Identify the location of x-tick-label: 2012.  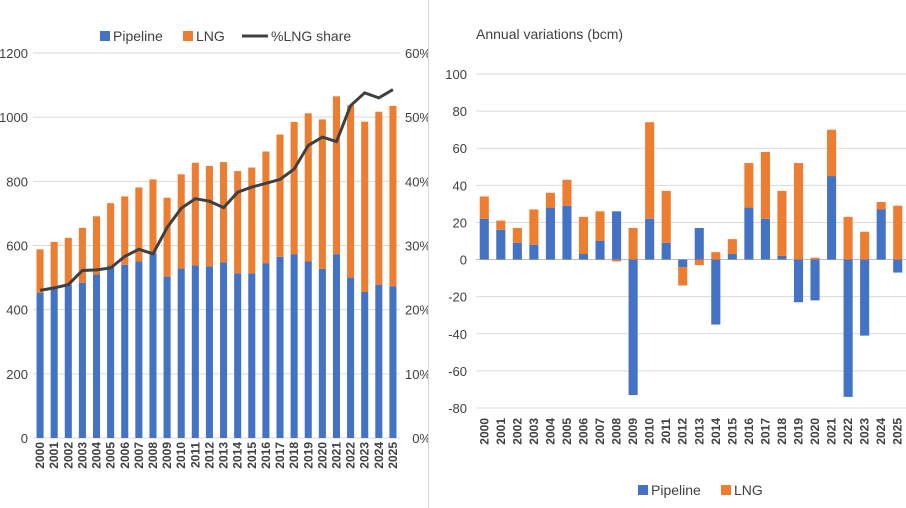
(209, 455).